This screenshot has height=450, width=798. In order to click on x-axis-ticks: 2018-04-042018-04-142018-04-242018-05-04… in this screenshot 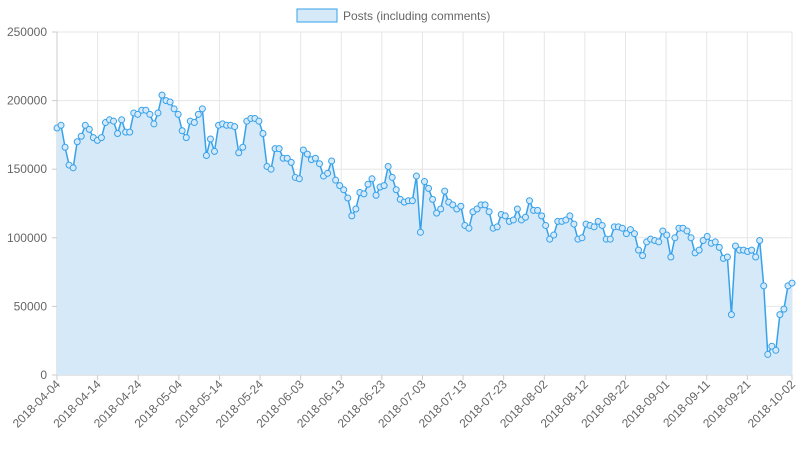, I will do `click(404, 404)`.